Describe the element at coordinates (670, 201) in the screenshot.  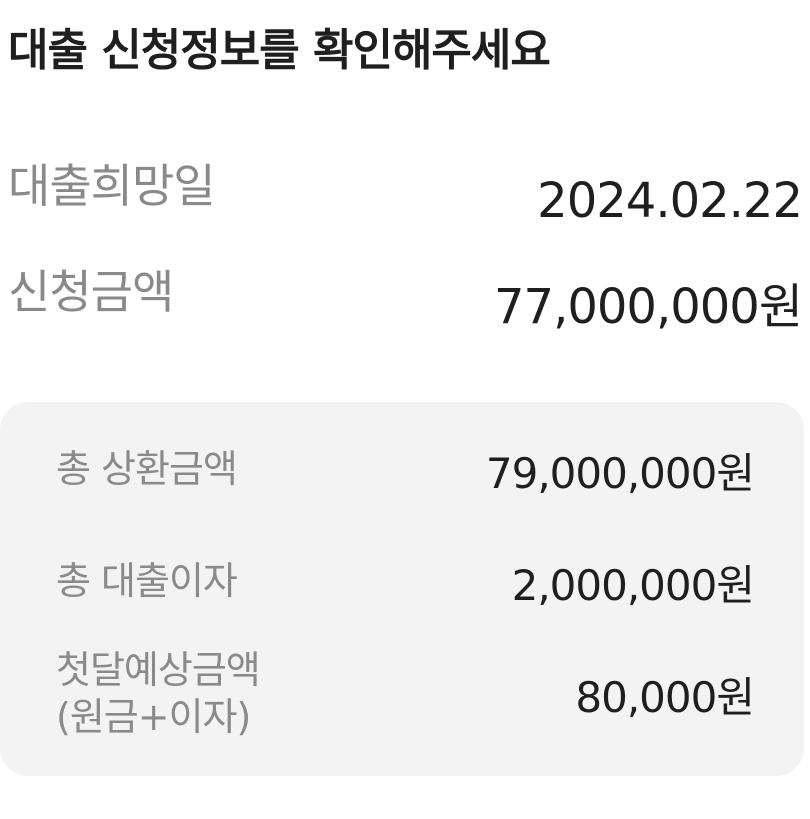
I see `desired-date-value: 2024.02.22` at that location.